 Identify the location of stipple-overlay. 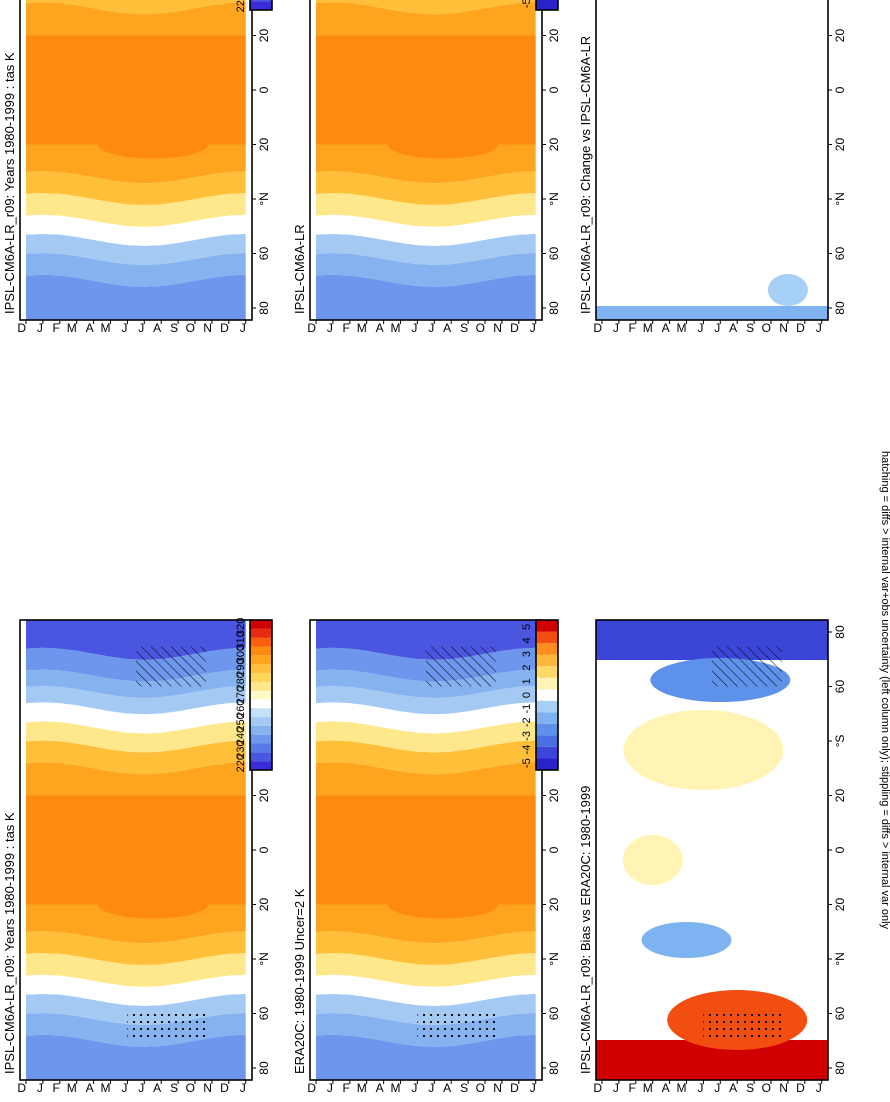
(457, 1025).